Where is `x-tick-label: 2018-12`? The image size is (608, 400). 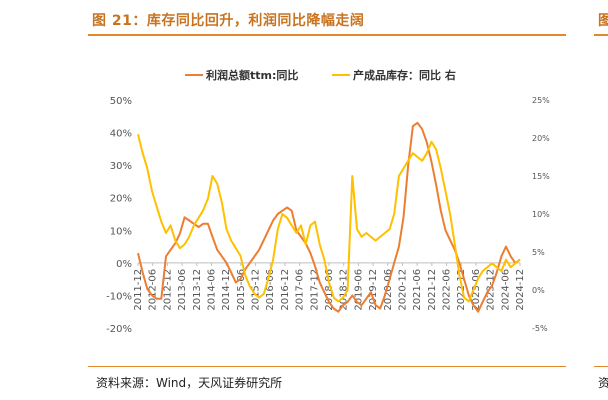
x-tick-label: 2018-12 is located at coordinates (344, 290).